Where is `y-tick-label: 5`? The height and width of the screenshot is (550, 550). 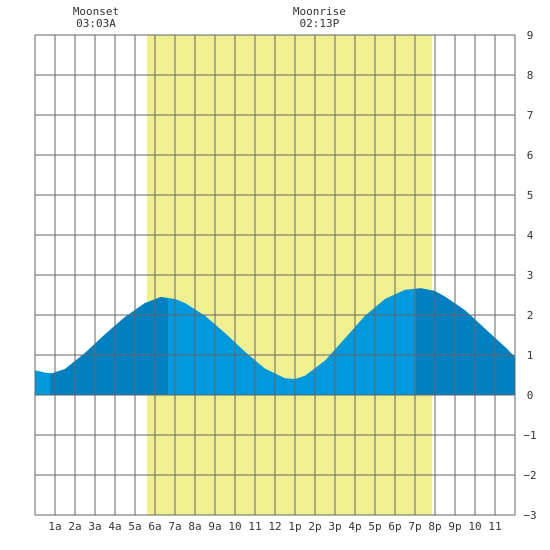
y-tick-label: 5 is located at coordinates (530, 195).